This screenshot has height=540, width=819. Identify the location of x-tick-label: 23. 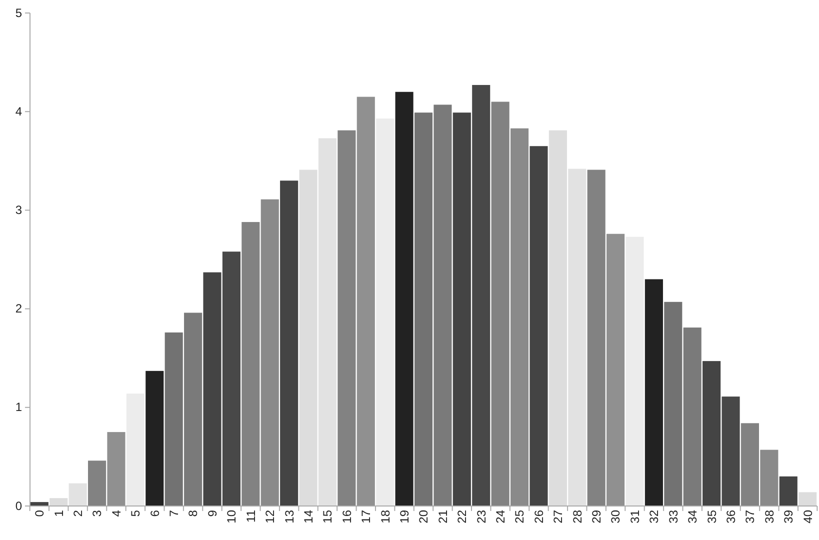
(481, 517).